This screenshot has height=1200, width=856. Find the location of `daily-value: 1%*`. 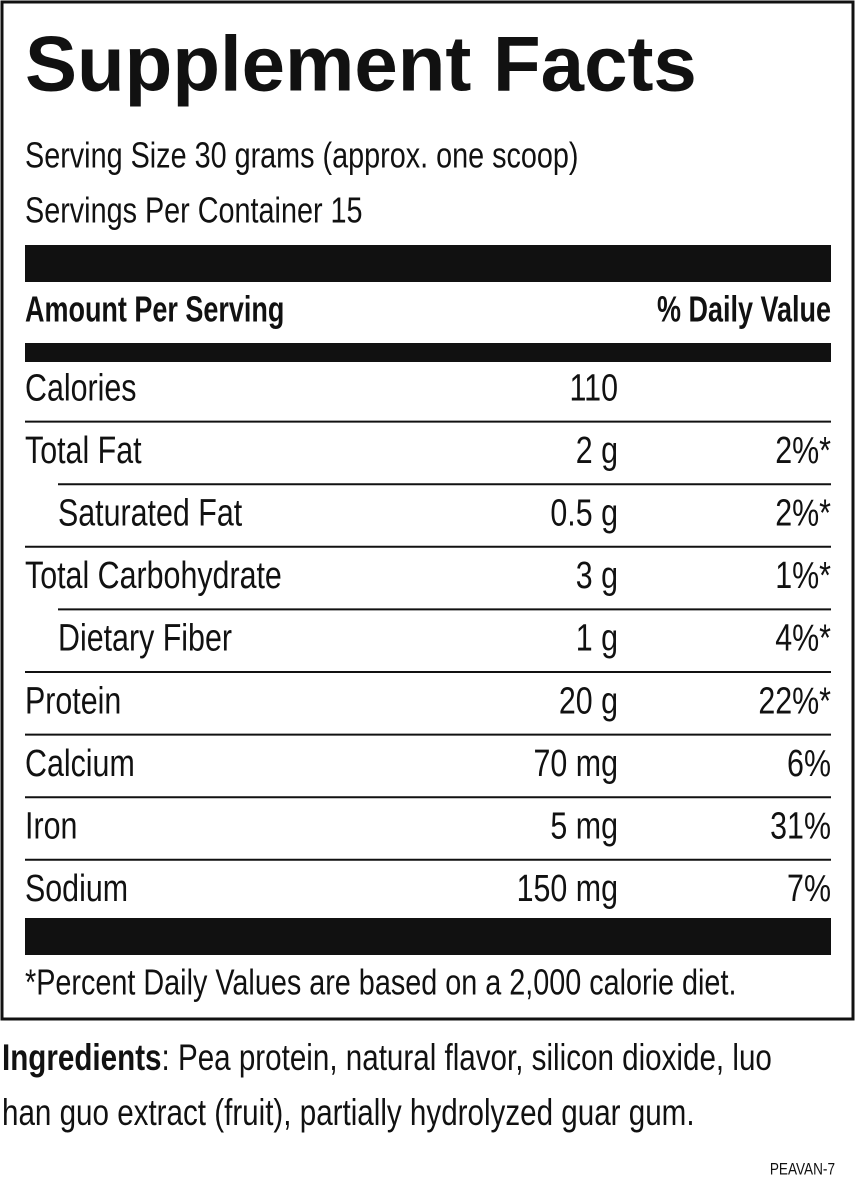

daily-value: 1%* is located at coordinates (803, 576).